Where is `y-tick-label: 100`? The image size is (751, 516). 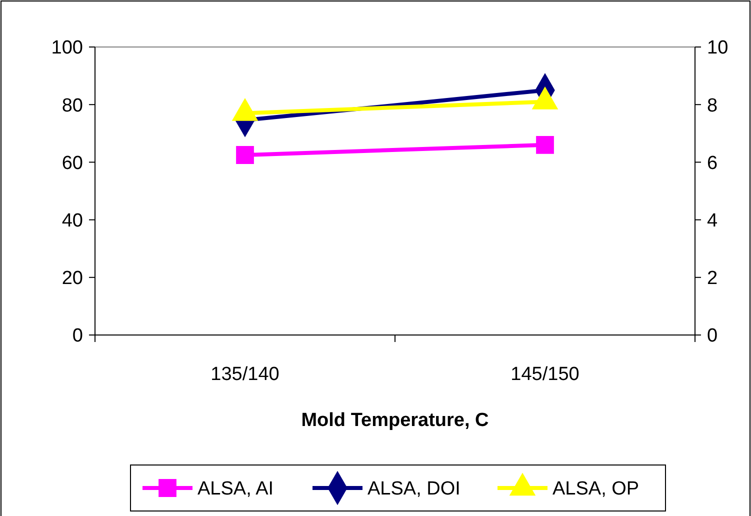 y-tick-label: 100 is located at coordinates (67, 48).